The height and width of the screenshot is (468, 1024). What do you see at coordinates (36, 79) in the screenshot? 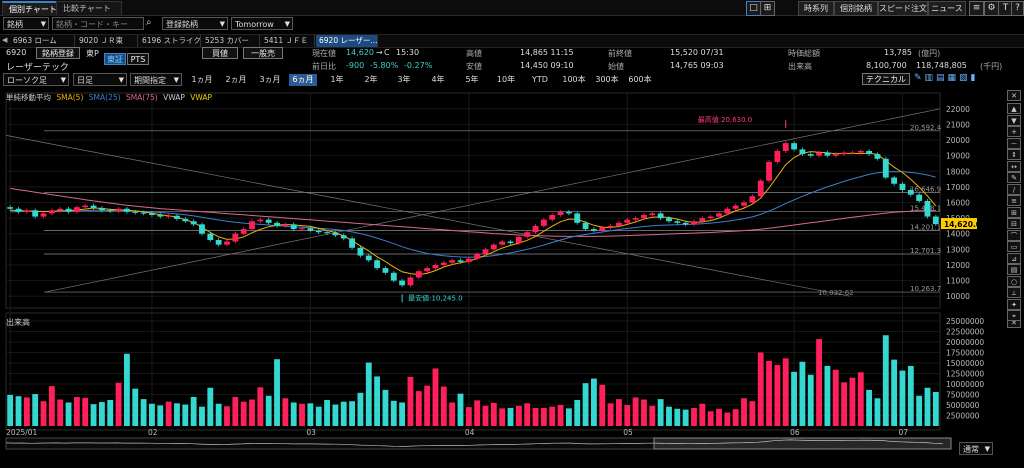
I see `chart-type-select: ローソク足 ▼` at bounding box center [36, 79].